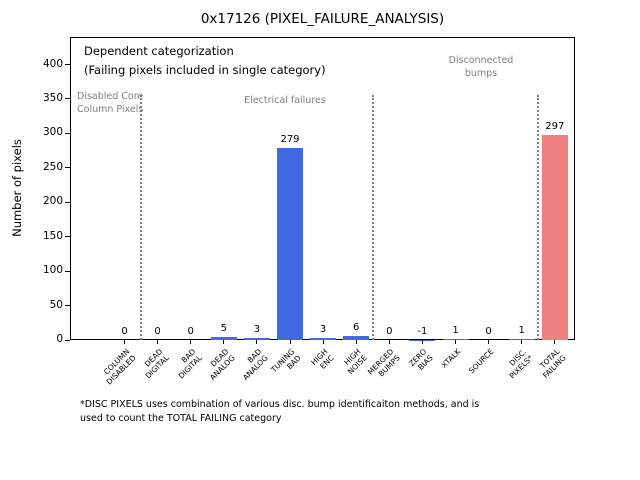  Describe the element at coordinates (52, 63) in the screenshot. I see `y-tick-label: 400` at that location.